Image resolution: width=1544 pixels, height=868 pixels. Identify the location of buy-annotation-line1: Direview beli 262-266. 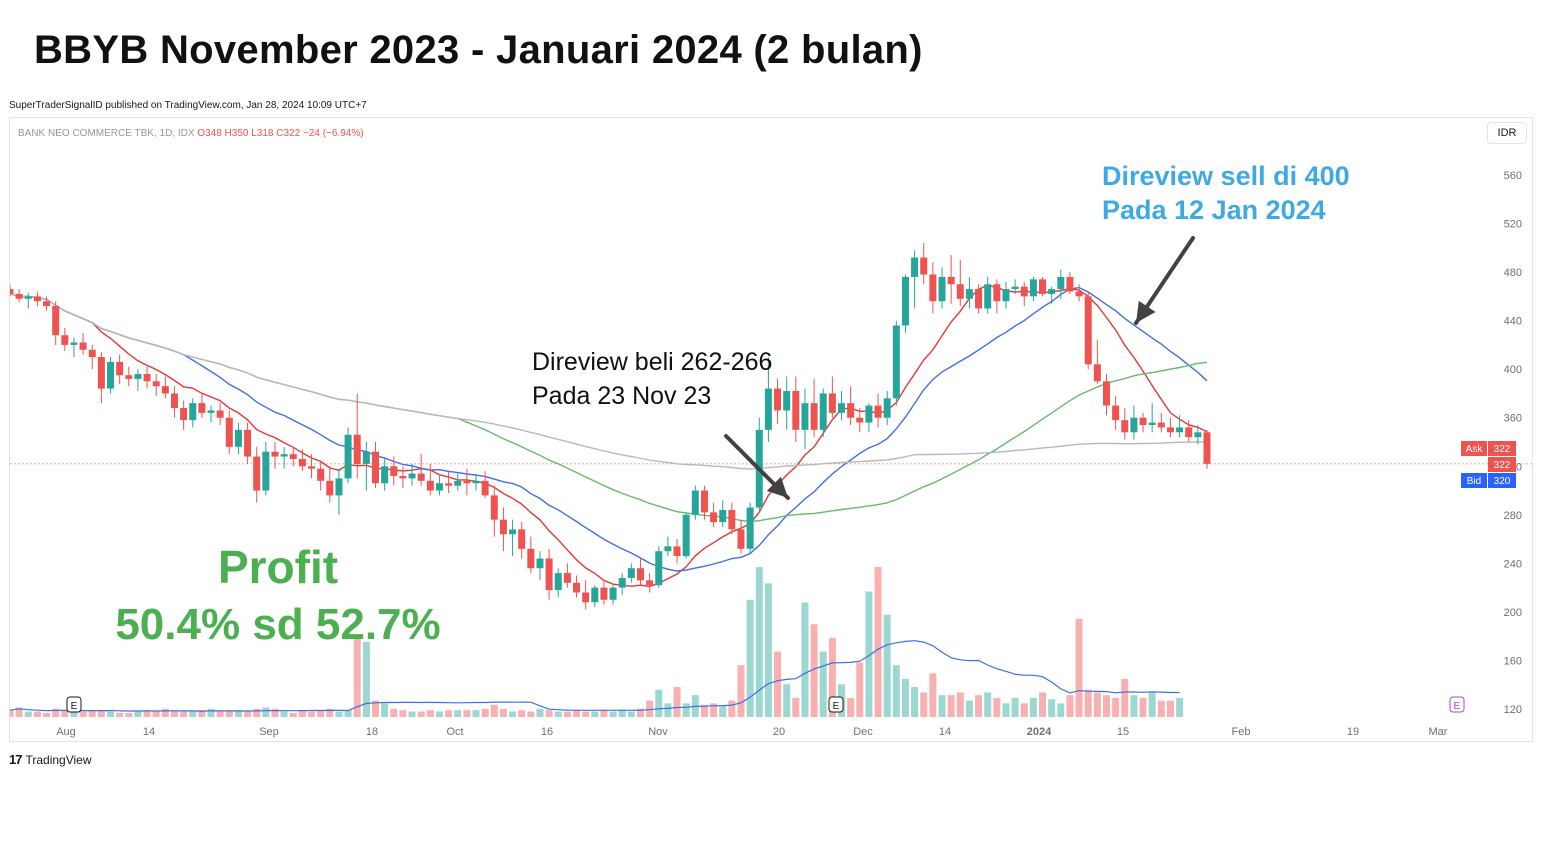
(652, 362).